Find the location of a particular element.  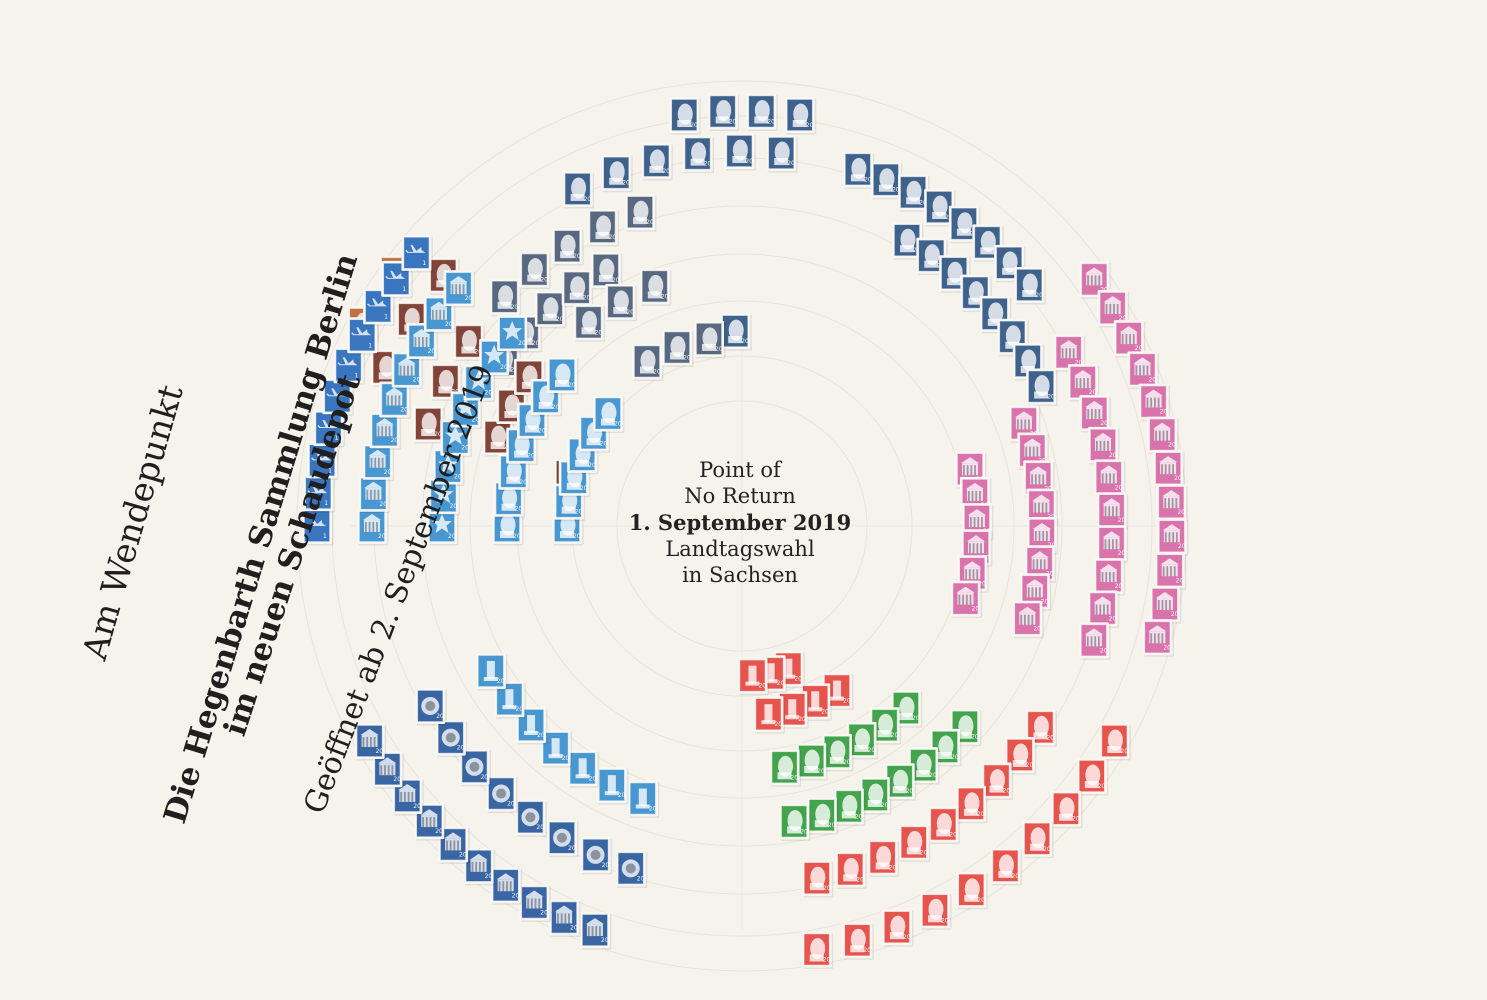

stamp-166: 20 is located at coordinates (817, 950).